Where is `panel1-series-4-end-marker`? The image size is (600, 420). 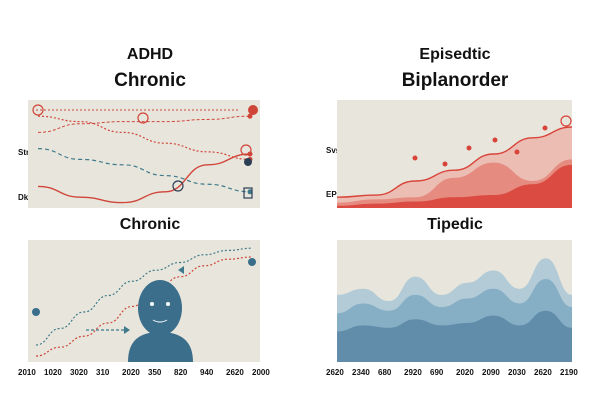 panel1-series-4-end-marker is located at coordinates (250, 116).